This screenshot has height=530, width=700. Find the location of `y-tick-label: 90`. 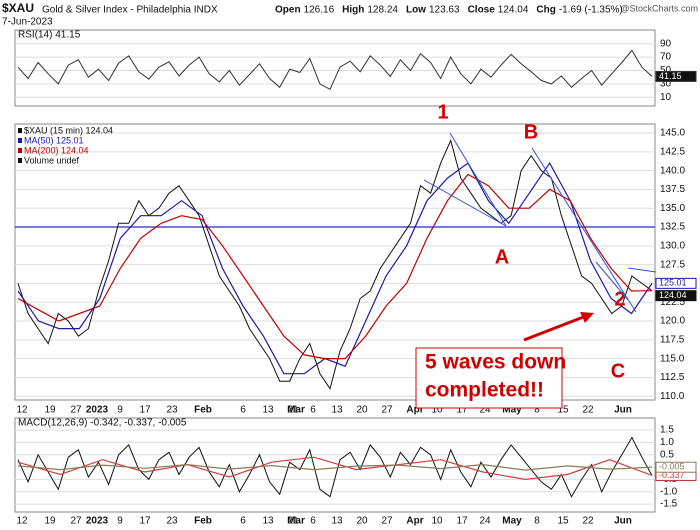

y-tick-label: 90 is located at coordinates (666, 43).